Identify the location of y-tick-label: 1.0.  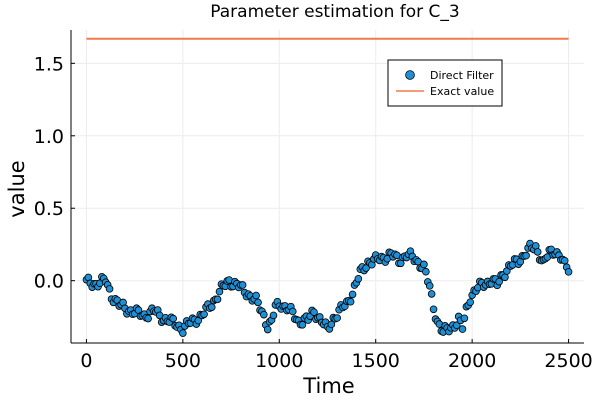
(49, 137).